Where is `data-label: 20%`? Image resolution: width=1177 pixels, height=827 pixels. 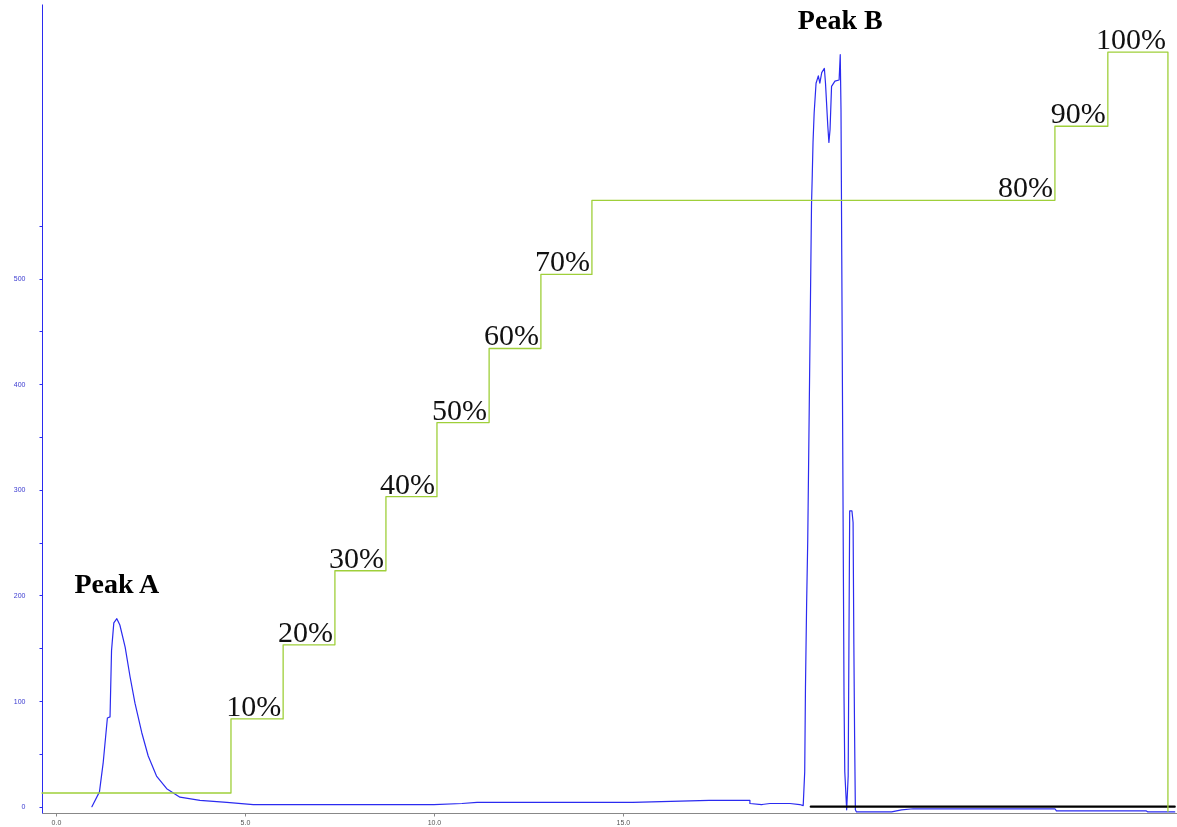
data-label: 20% is located at coordinates (305, 631).